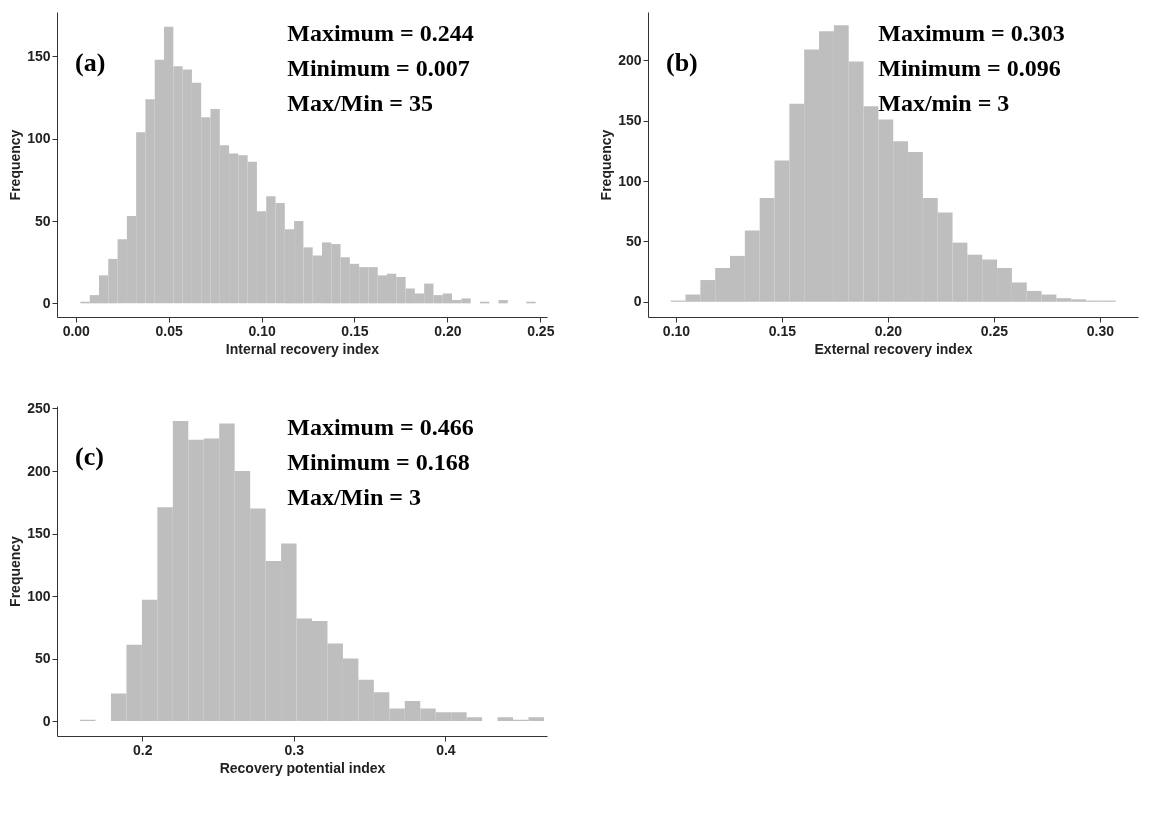  Describe the element at coordinates (1100, 330) in the screenshot. I see `x-tick-label: 0.30` at that location.